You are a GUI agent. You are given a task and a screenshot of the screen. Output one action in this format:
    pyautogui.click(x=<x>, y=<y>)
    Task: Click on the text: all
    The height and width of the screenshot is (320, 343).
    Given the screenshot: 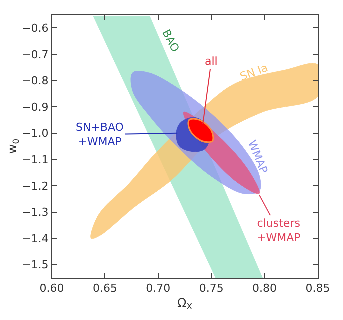 What is the action you would take?
    pyautogui.click(x=211, y=61)
    